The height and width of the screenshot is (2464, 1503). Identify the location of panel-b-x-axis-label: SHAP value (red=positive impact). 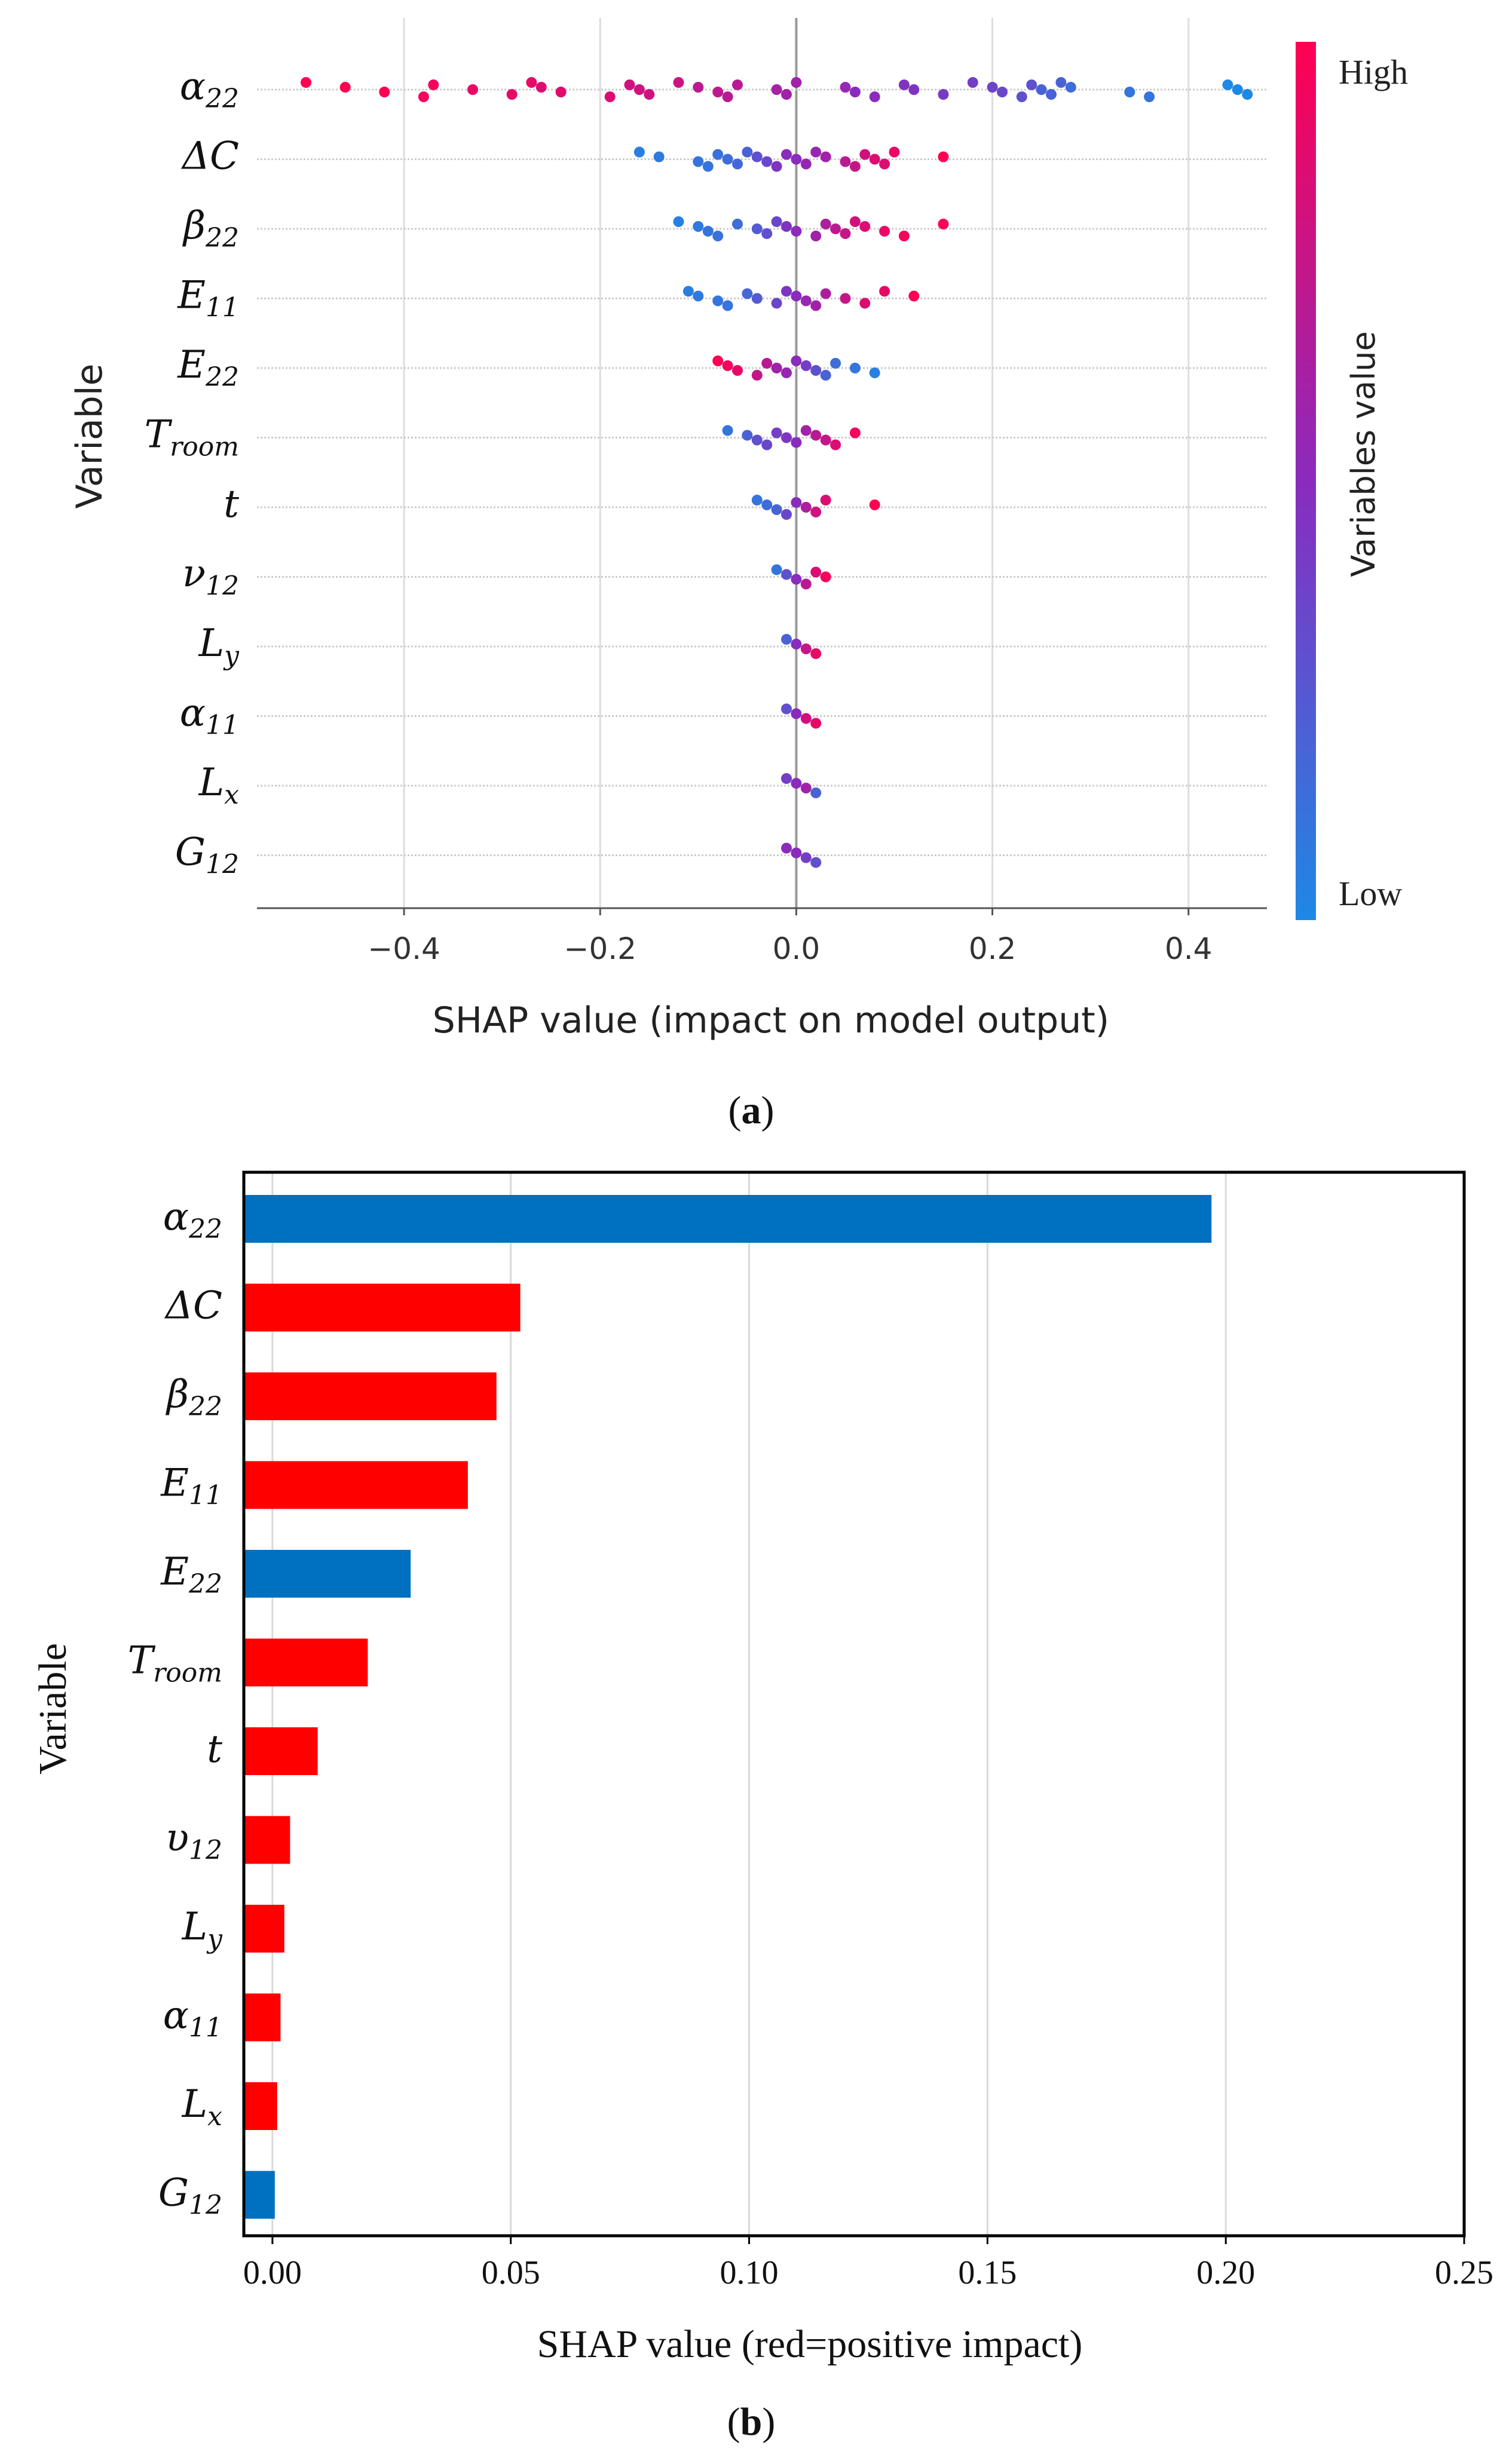
(810, 2344).